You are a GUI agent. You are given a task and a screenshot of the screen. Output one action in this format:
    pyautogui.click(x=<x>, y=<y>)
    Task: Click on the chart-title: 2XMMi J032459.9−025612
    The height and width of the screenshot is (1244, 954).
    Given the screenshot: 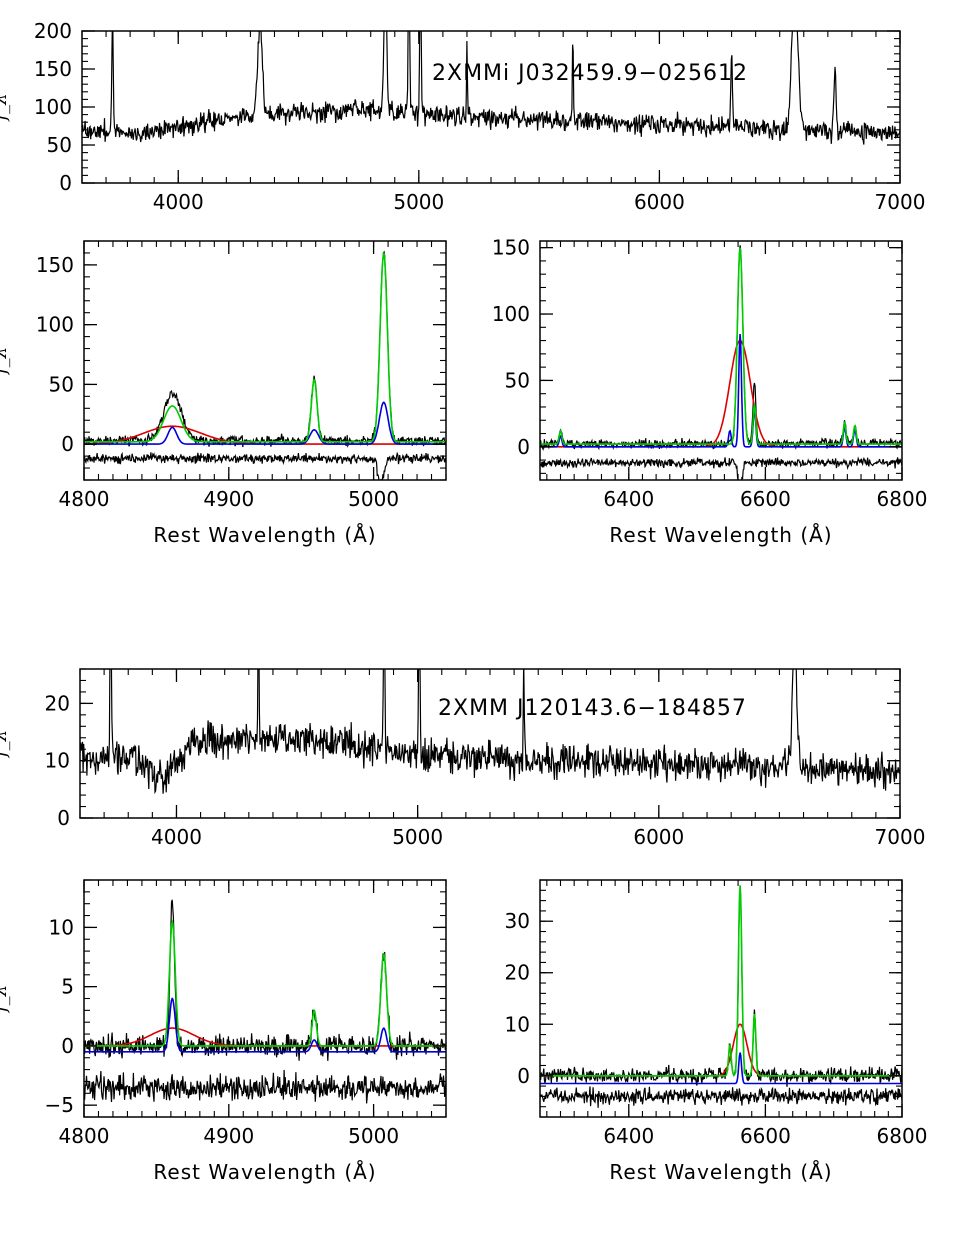 What is the action you would take?
    pyautogui.click(x=590, y=73)
    